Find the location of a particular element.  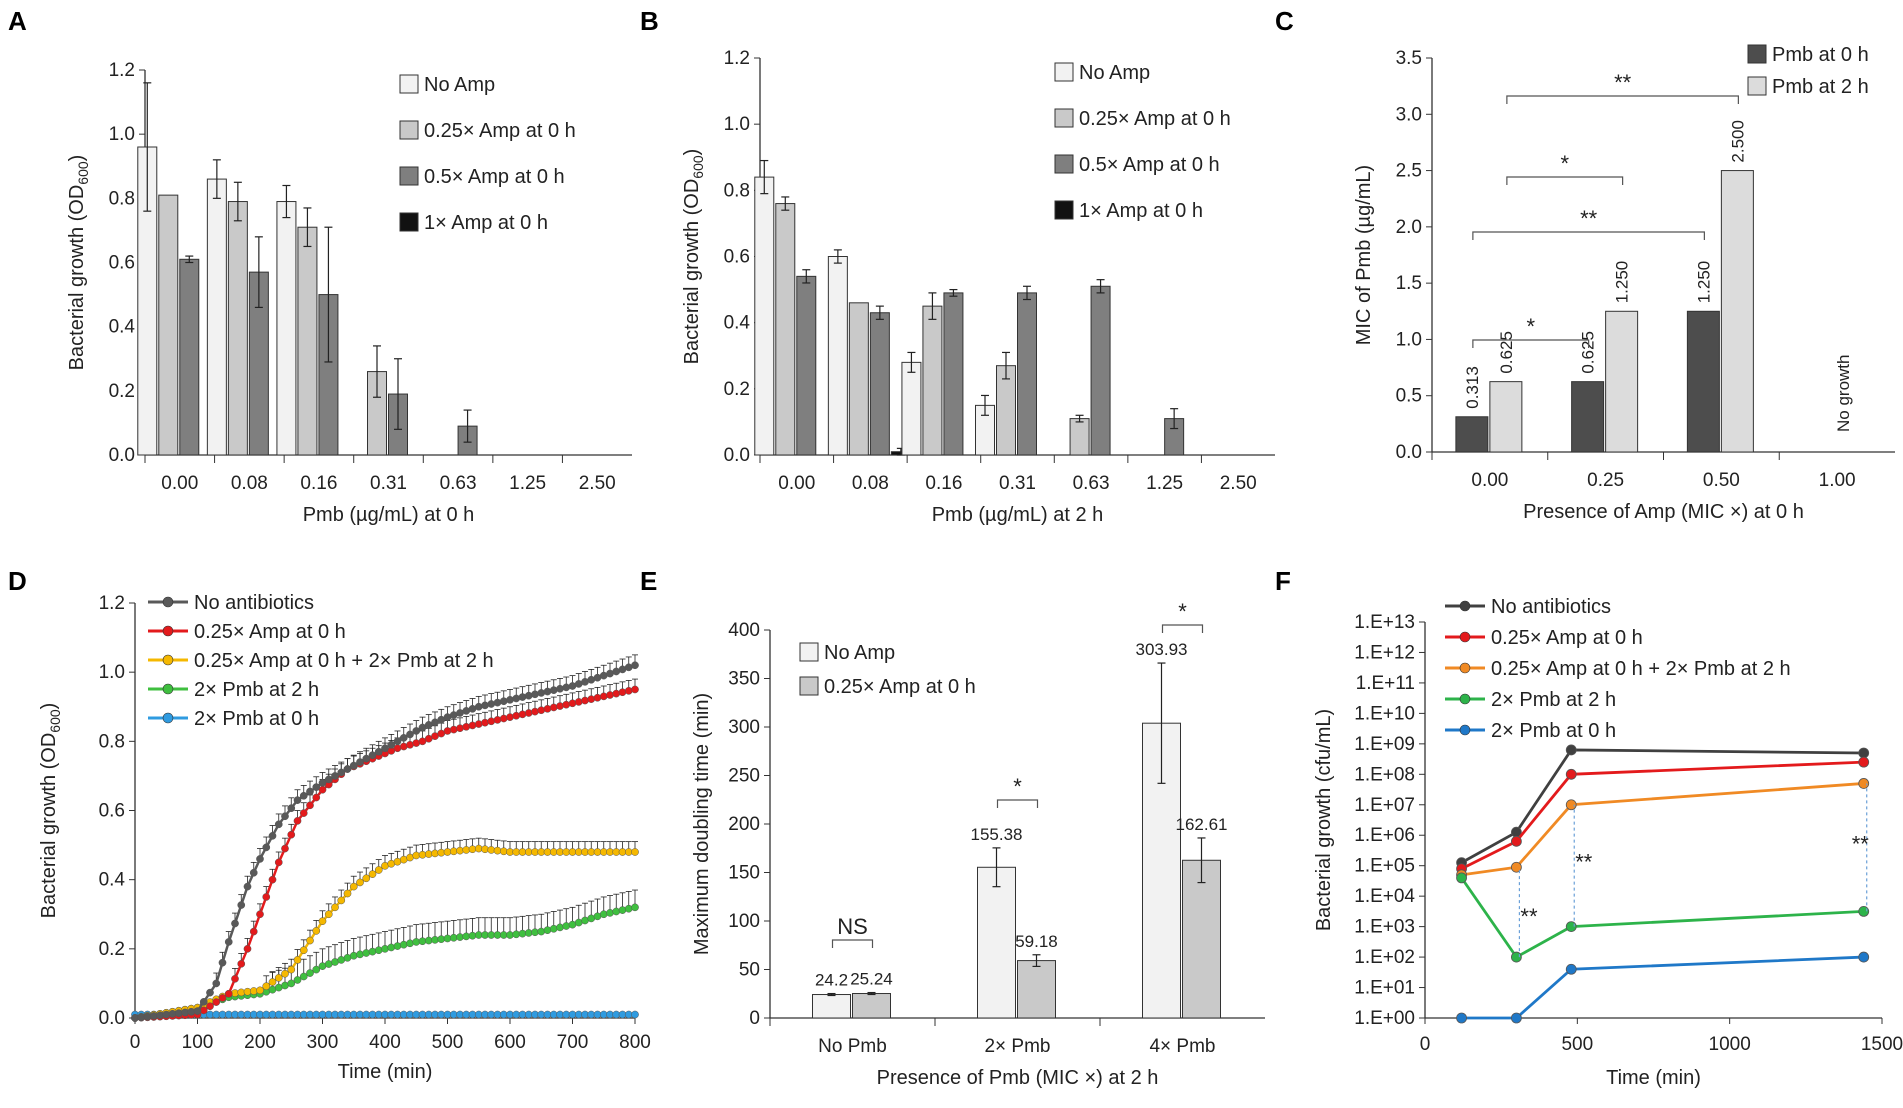

ytick-label-C-4: 2.0 is located at coordinates (1409, 227).